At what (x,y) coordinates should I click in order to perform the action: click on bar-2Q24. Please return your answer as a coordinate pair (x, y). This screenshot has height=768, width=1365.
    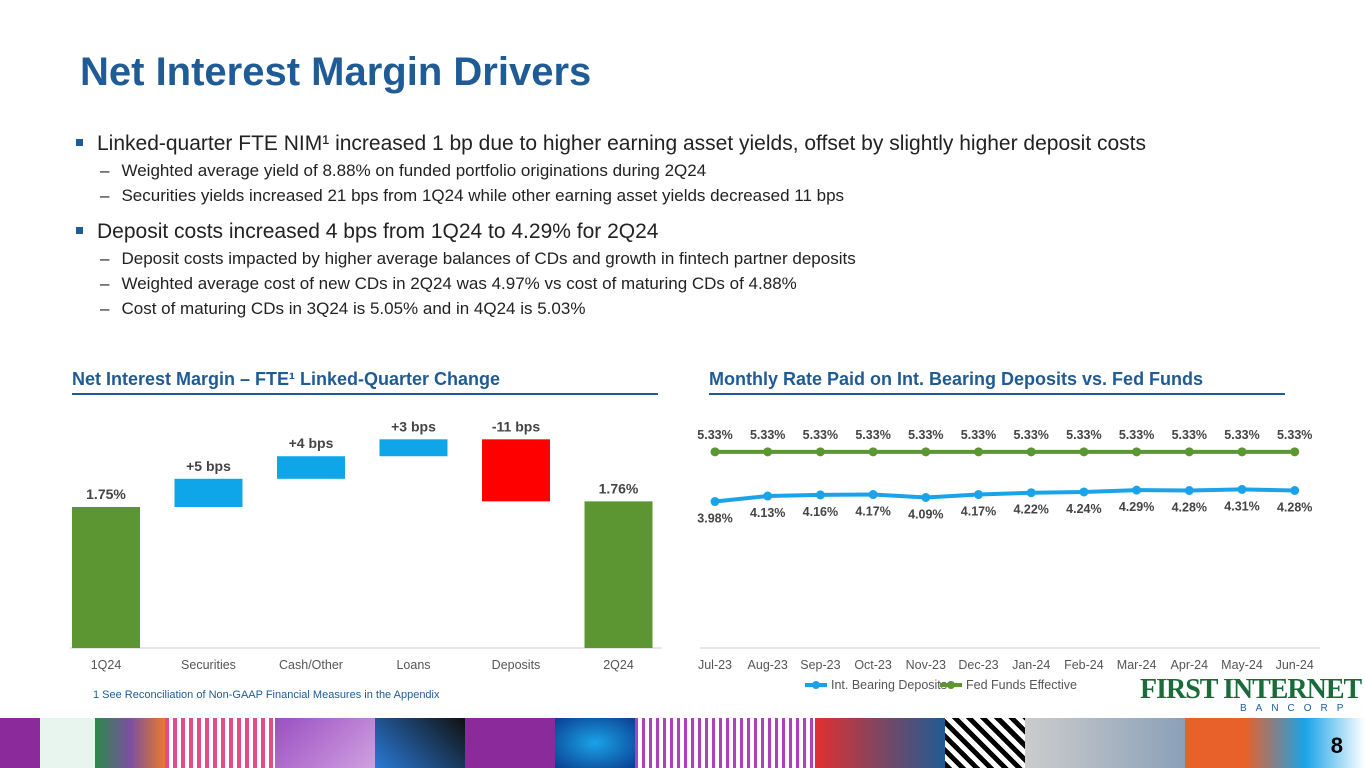
    Looking at the image, I should click on (618, 574).